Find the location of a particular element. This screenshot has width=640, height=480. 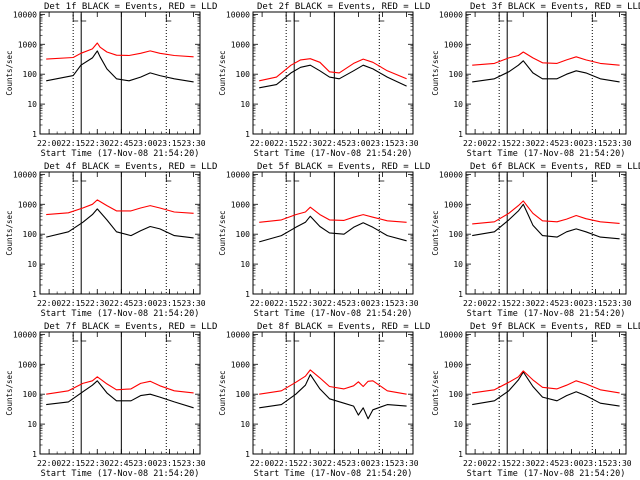

chart-title: Det 5f BLACK = Events, RED = LLD is located at coordinates (343, 167).